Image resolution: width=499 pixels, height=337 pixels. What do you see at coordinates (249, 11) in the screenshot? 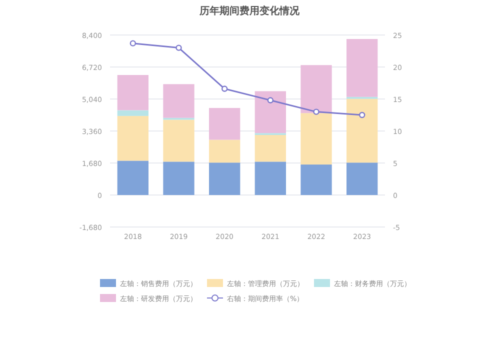
I see `chart-title: 历年期间费用变化情况` at bounding box center [249, 11].